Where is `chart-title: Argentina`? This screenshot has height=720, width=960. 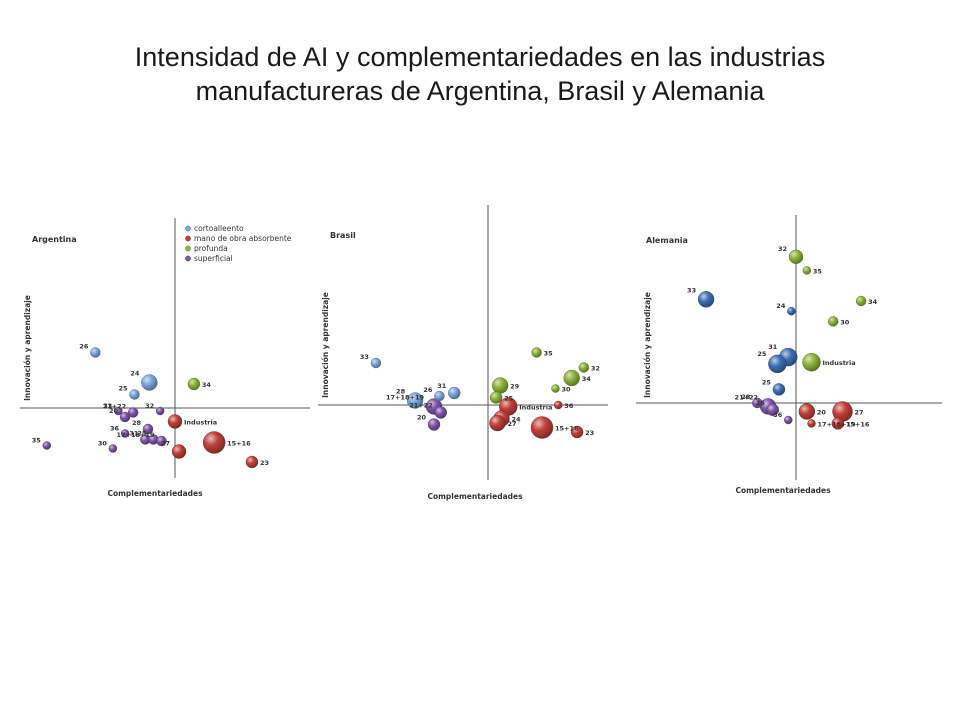 chart-title: Argentina is located at coordinates (54, 239).